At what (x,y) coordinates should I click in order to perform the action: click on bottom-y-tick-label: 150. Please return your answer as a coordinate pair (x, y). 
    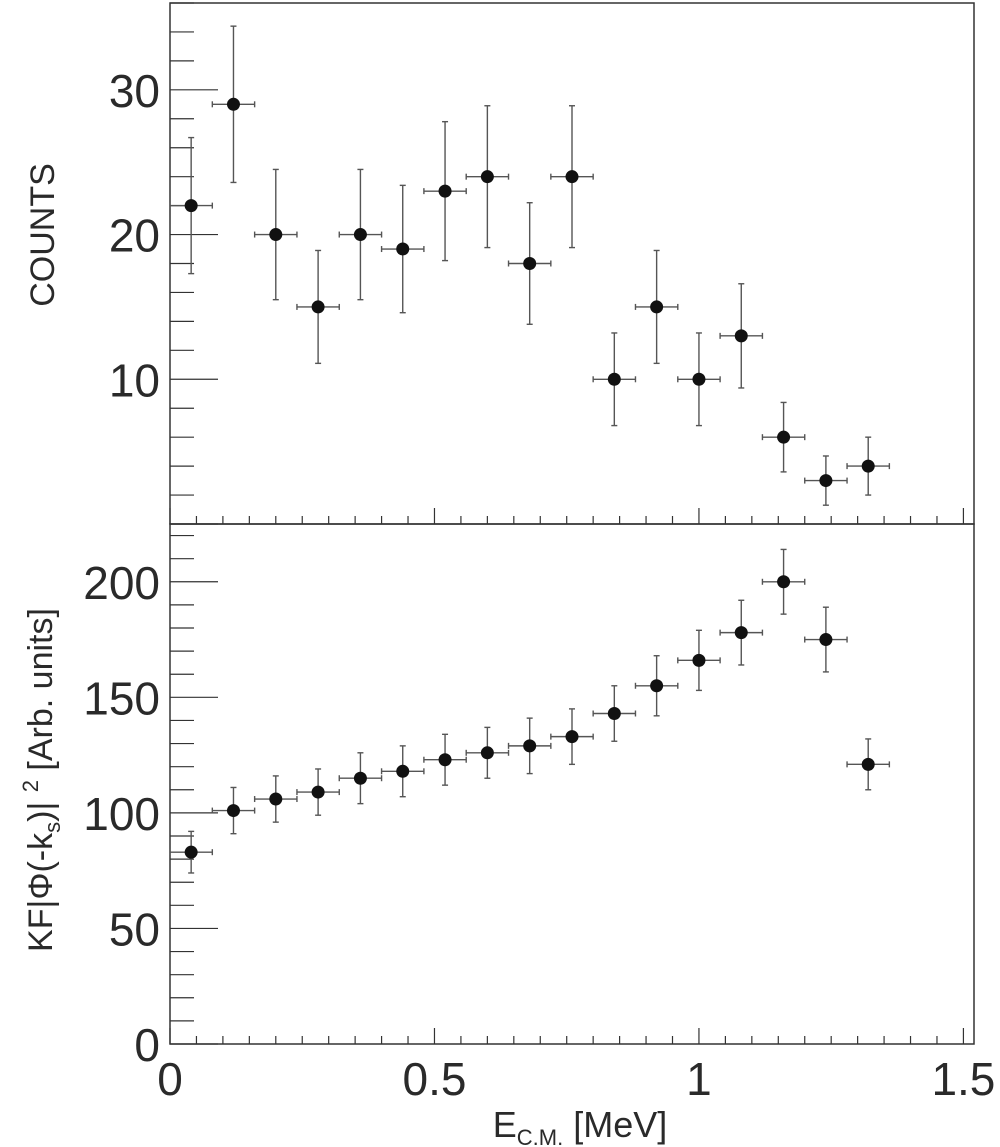
    Looking at the image, I should click on (121, 698).